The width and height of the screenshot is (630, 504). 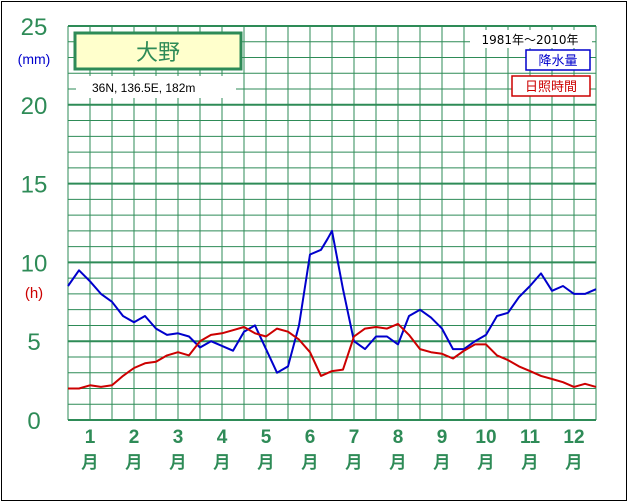 What do you see at coordinates (442, 437) in the screenshot?
I see `month-number: 9` at bounding box center [442, 437].